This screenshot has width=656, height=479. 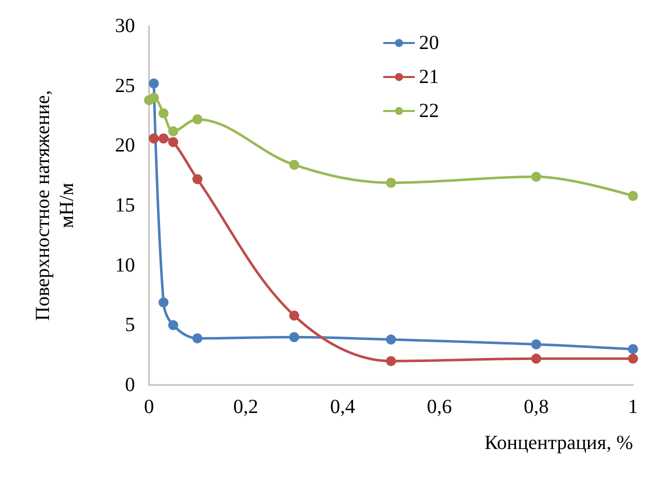 I want to click on y-tick-label: 10, so click(x=125, y=265).